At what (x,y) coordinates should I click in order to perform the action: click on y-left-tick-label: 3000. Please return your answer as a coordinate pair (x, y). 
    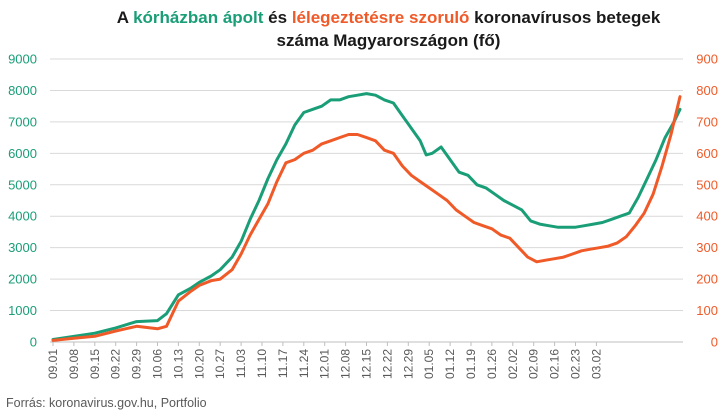
    Looking at the image, I should click on (22, 247).